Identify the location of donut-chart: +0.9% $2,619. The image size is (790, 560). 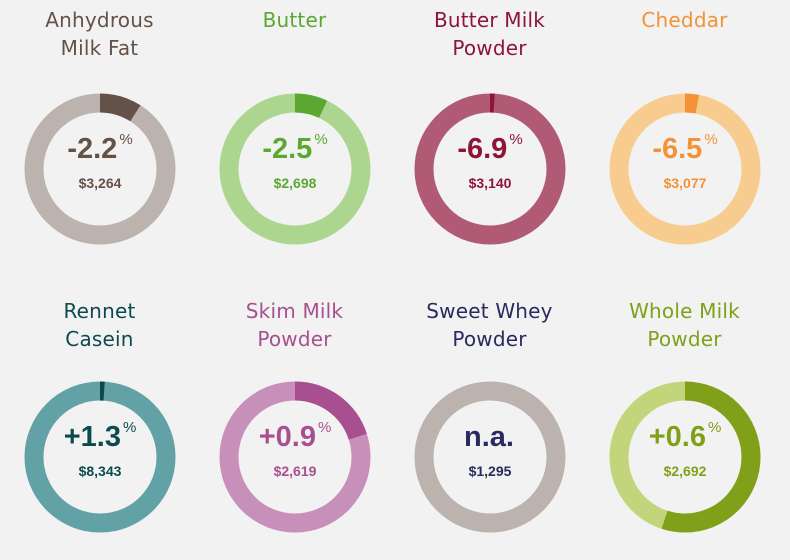
(295, 457).